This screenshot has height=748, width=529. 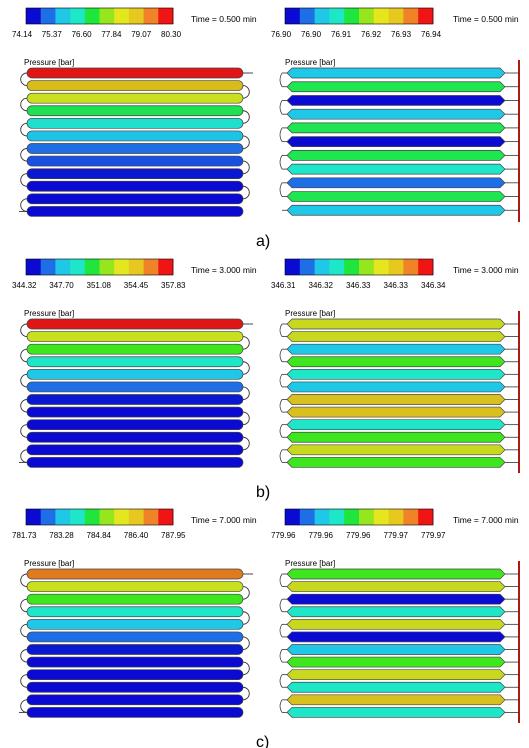 I want to click on legend-tick-label: 76.90, so click(x=281, y=34).